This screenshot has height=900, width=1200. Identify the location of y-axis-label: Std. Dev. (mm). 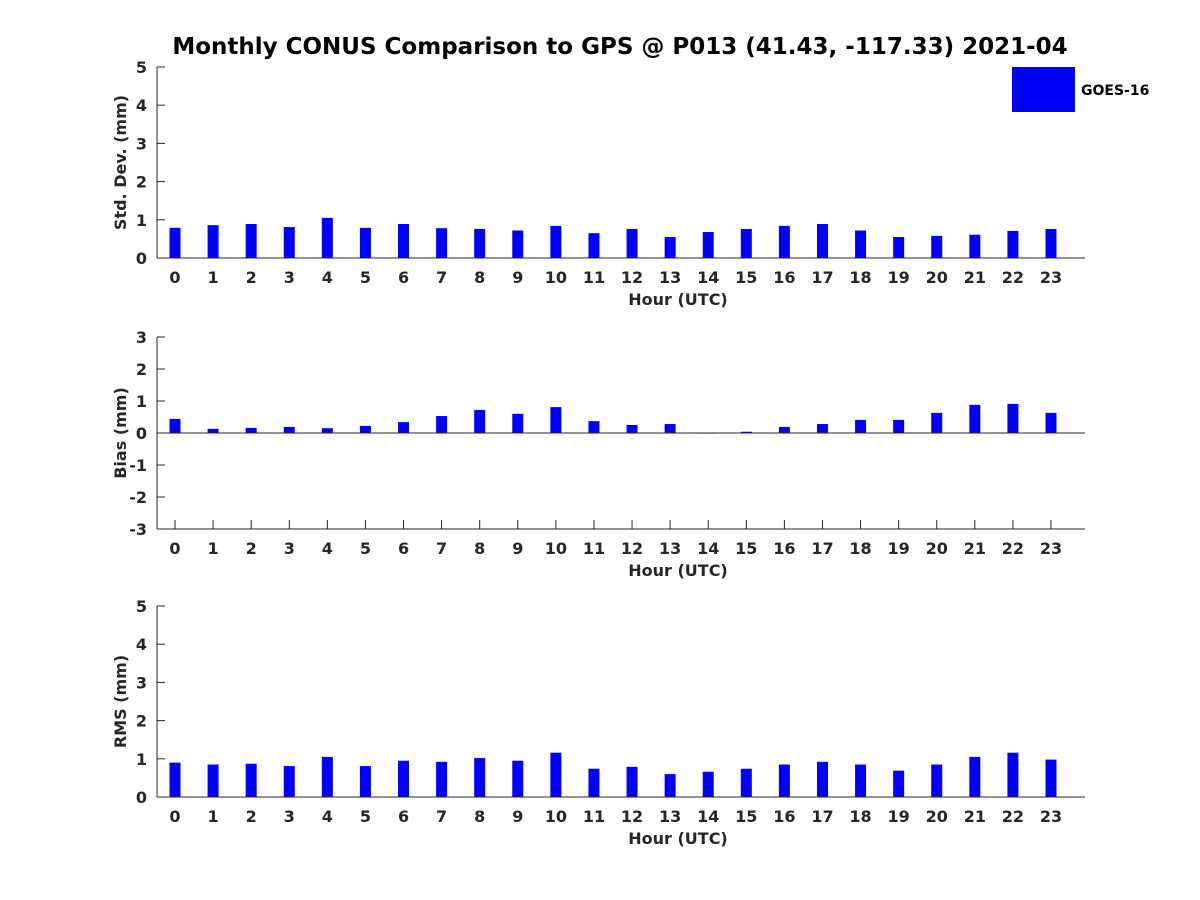
(120, 162).